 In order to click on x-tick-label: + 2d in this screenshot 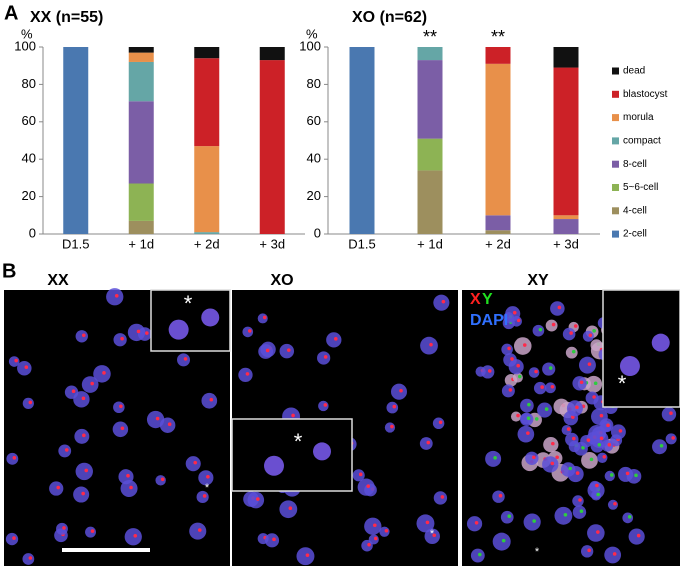, I will do `click(498, 243)`.